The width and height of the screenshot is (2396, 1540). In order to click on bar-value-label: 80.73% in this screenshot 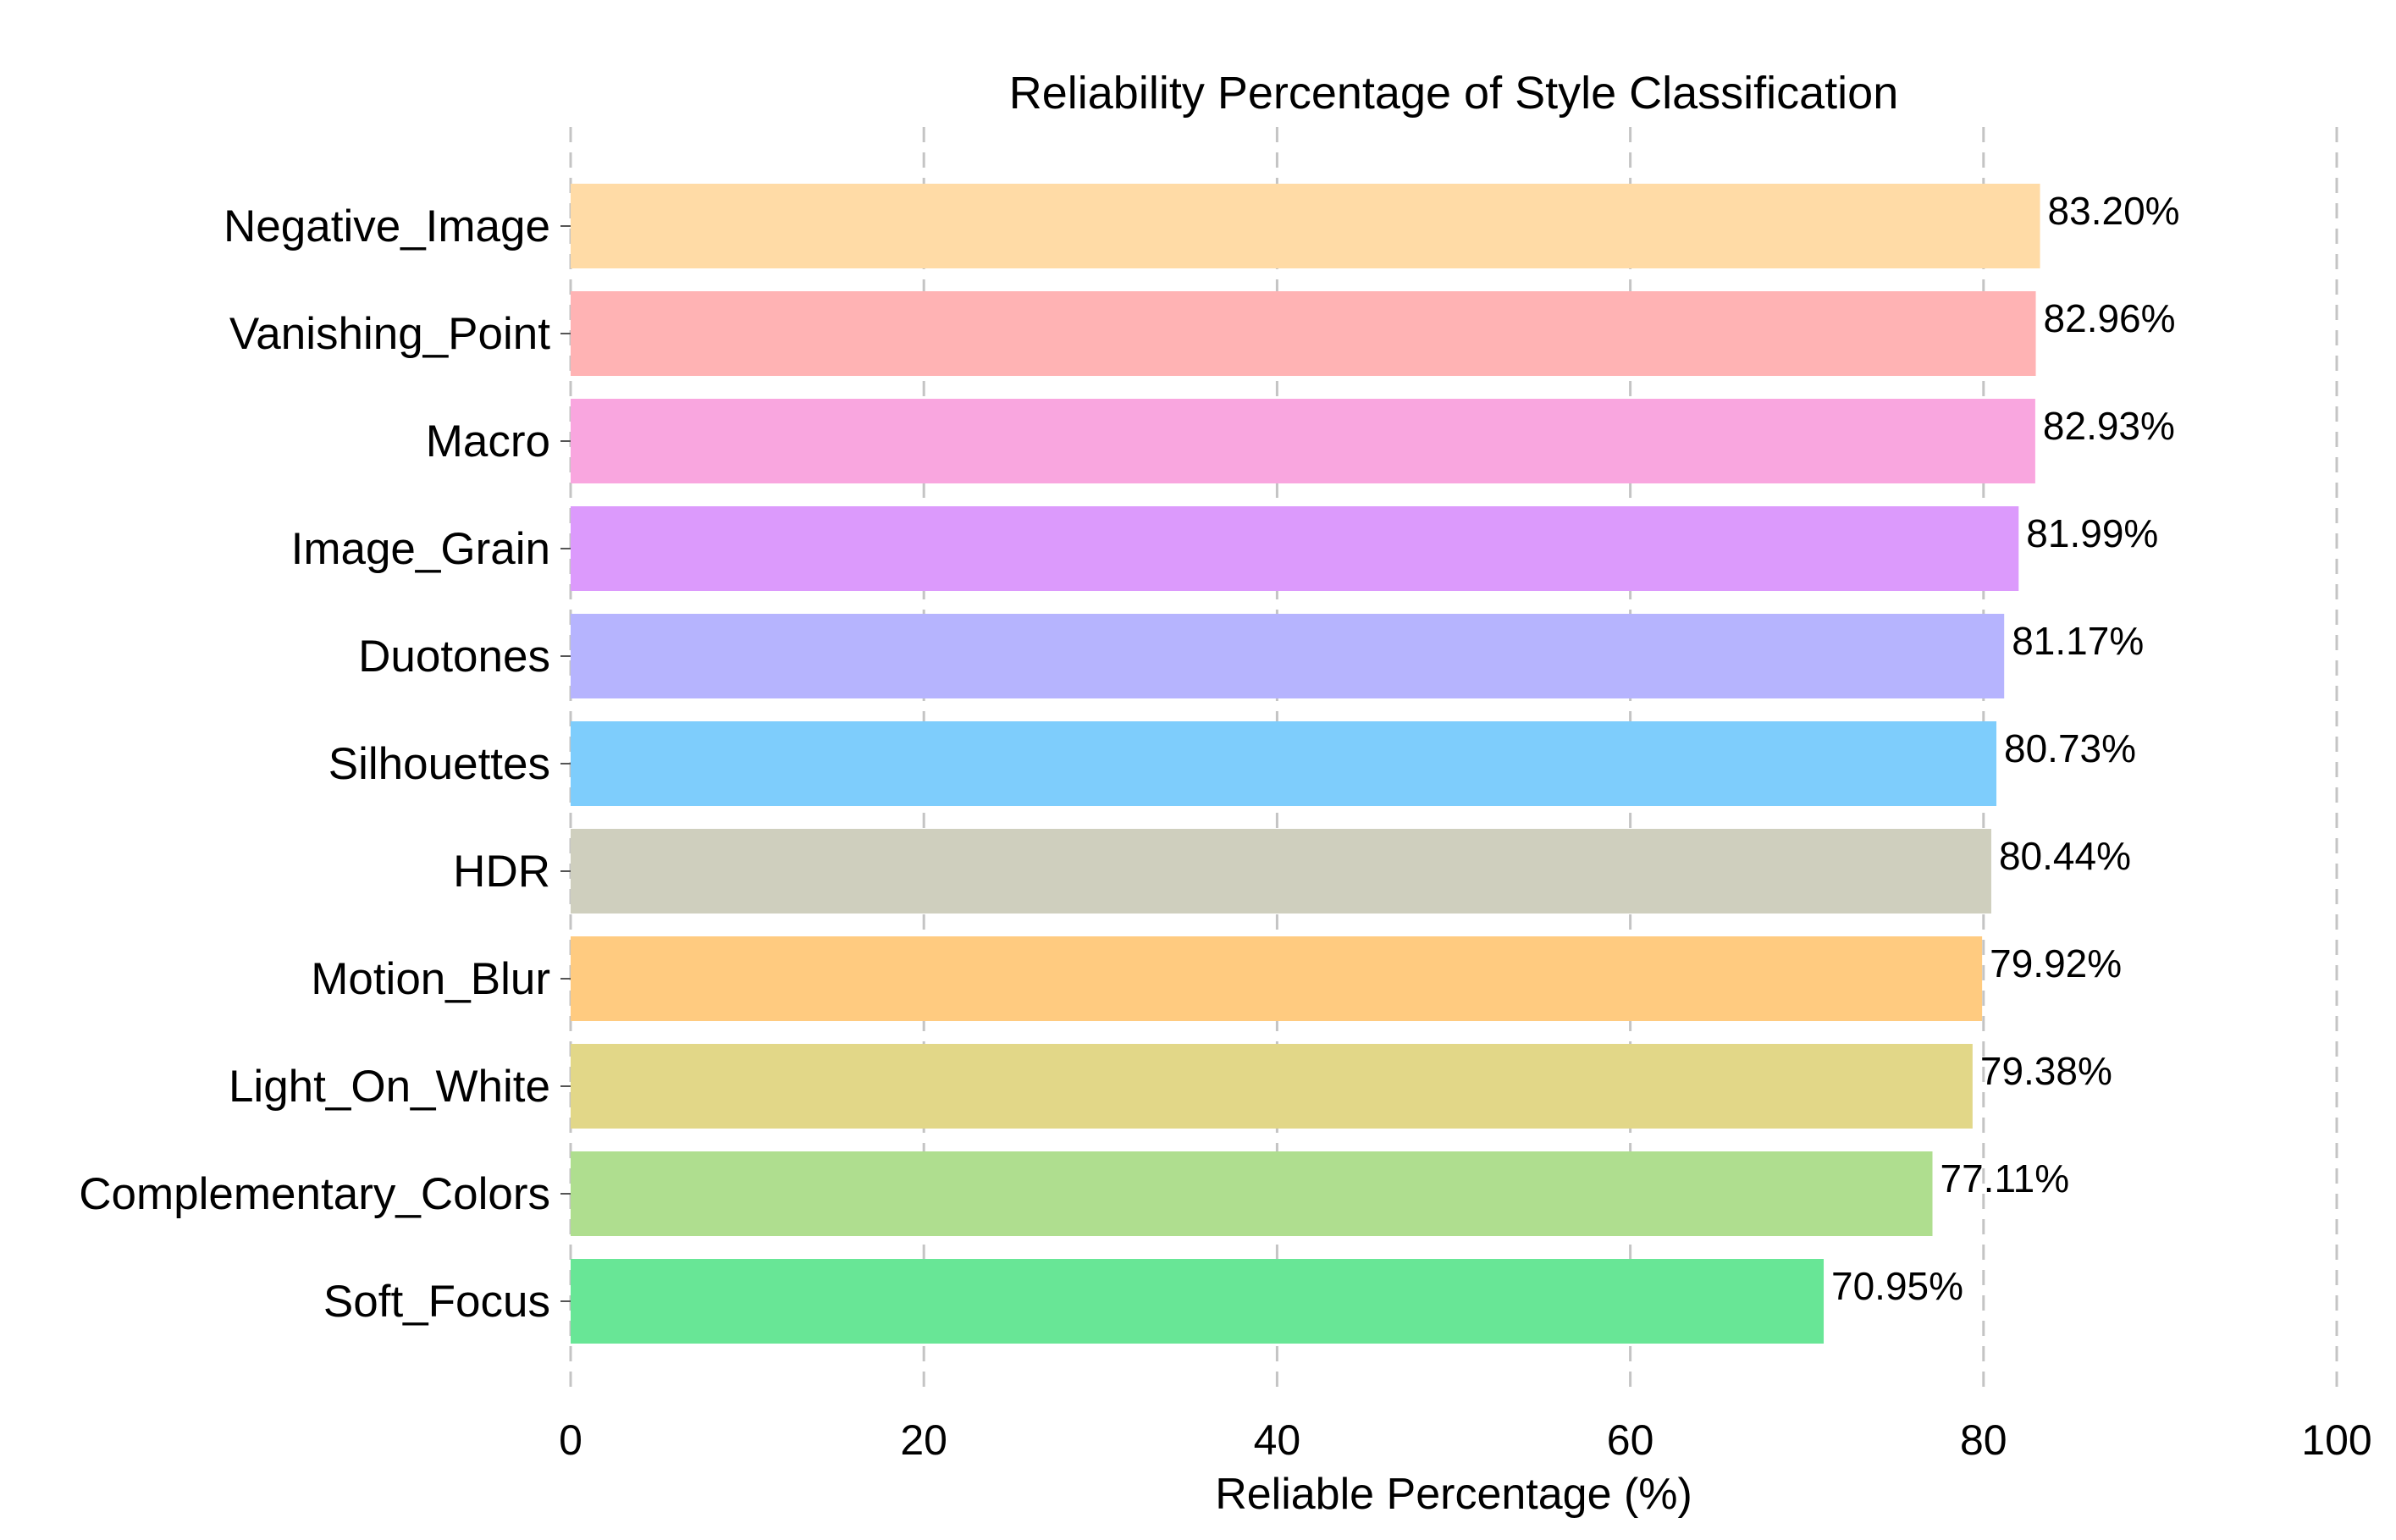, I will do `click(2070, 748)`.